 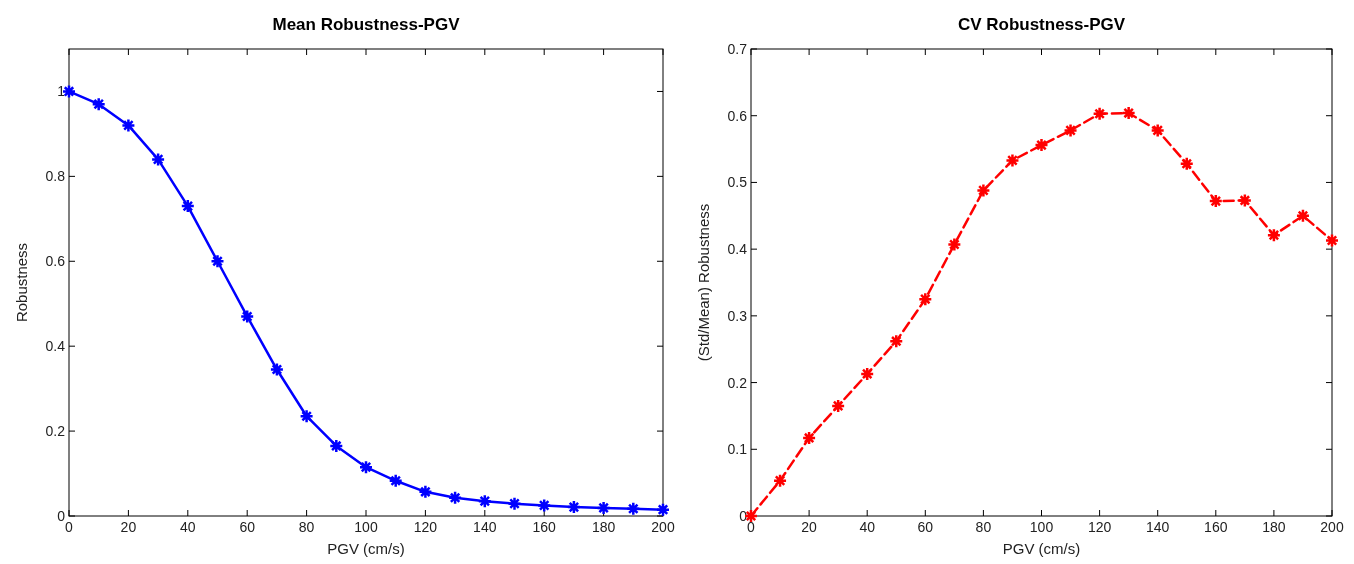 I want to click on y-axis-title: Robustness, so click(x=21, y=282).